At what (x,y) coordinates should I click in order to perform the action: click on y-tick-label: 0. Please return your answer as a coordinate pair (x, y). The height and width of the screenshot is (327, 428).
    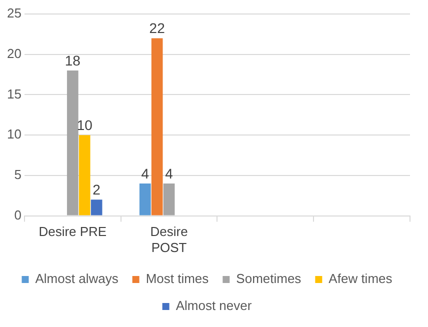
    Looking at the image, I should click on (18, 214).